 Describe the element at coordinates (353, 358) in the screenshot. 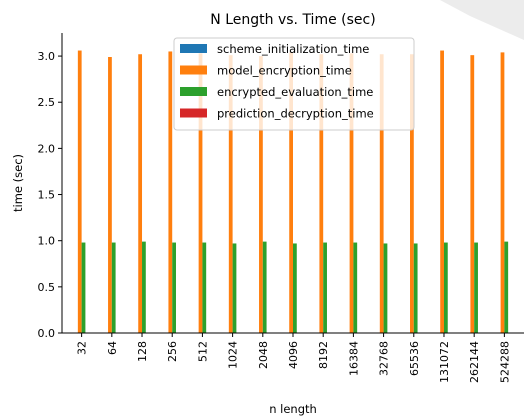

I see `x-tick-label: 16384` at that location.